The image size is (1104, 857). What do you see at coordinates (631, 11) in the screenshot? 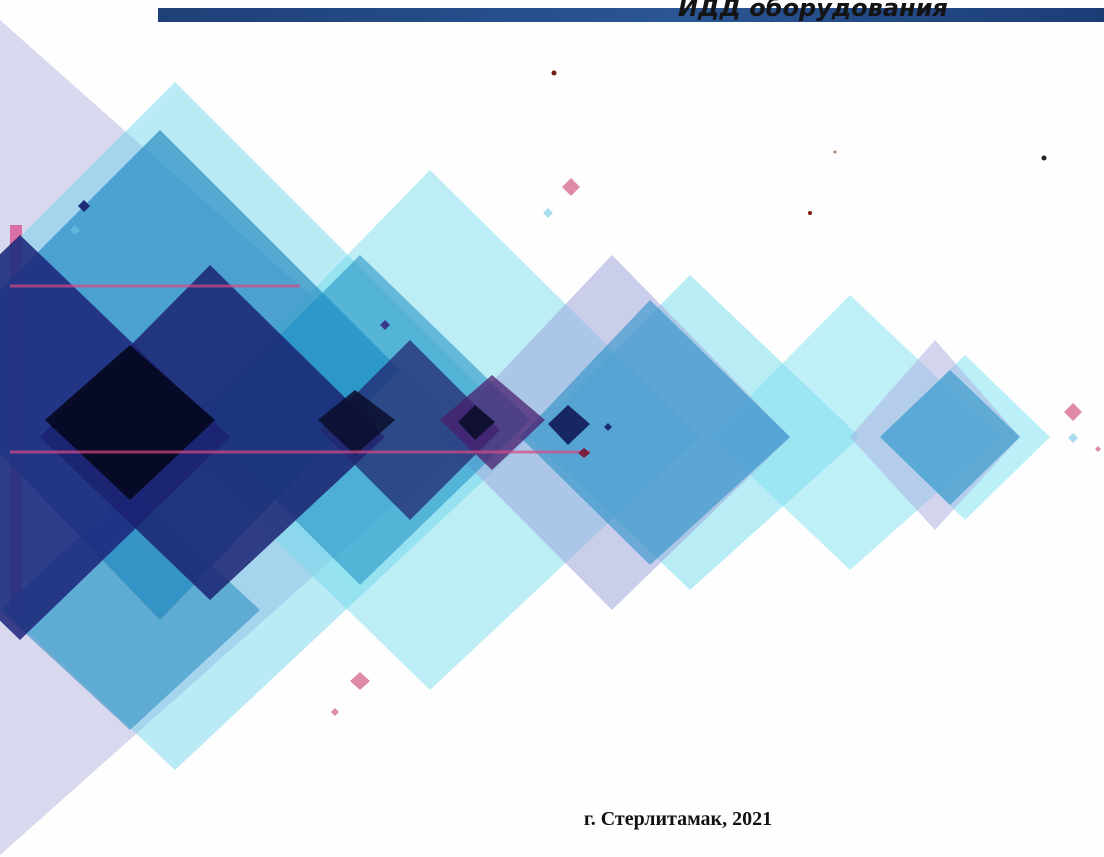
I see `header-bar: ИДД оборудования` at bounding box center [631, 11].